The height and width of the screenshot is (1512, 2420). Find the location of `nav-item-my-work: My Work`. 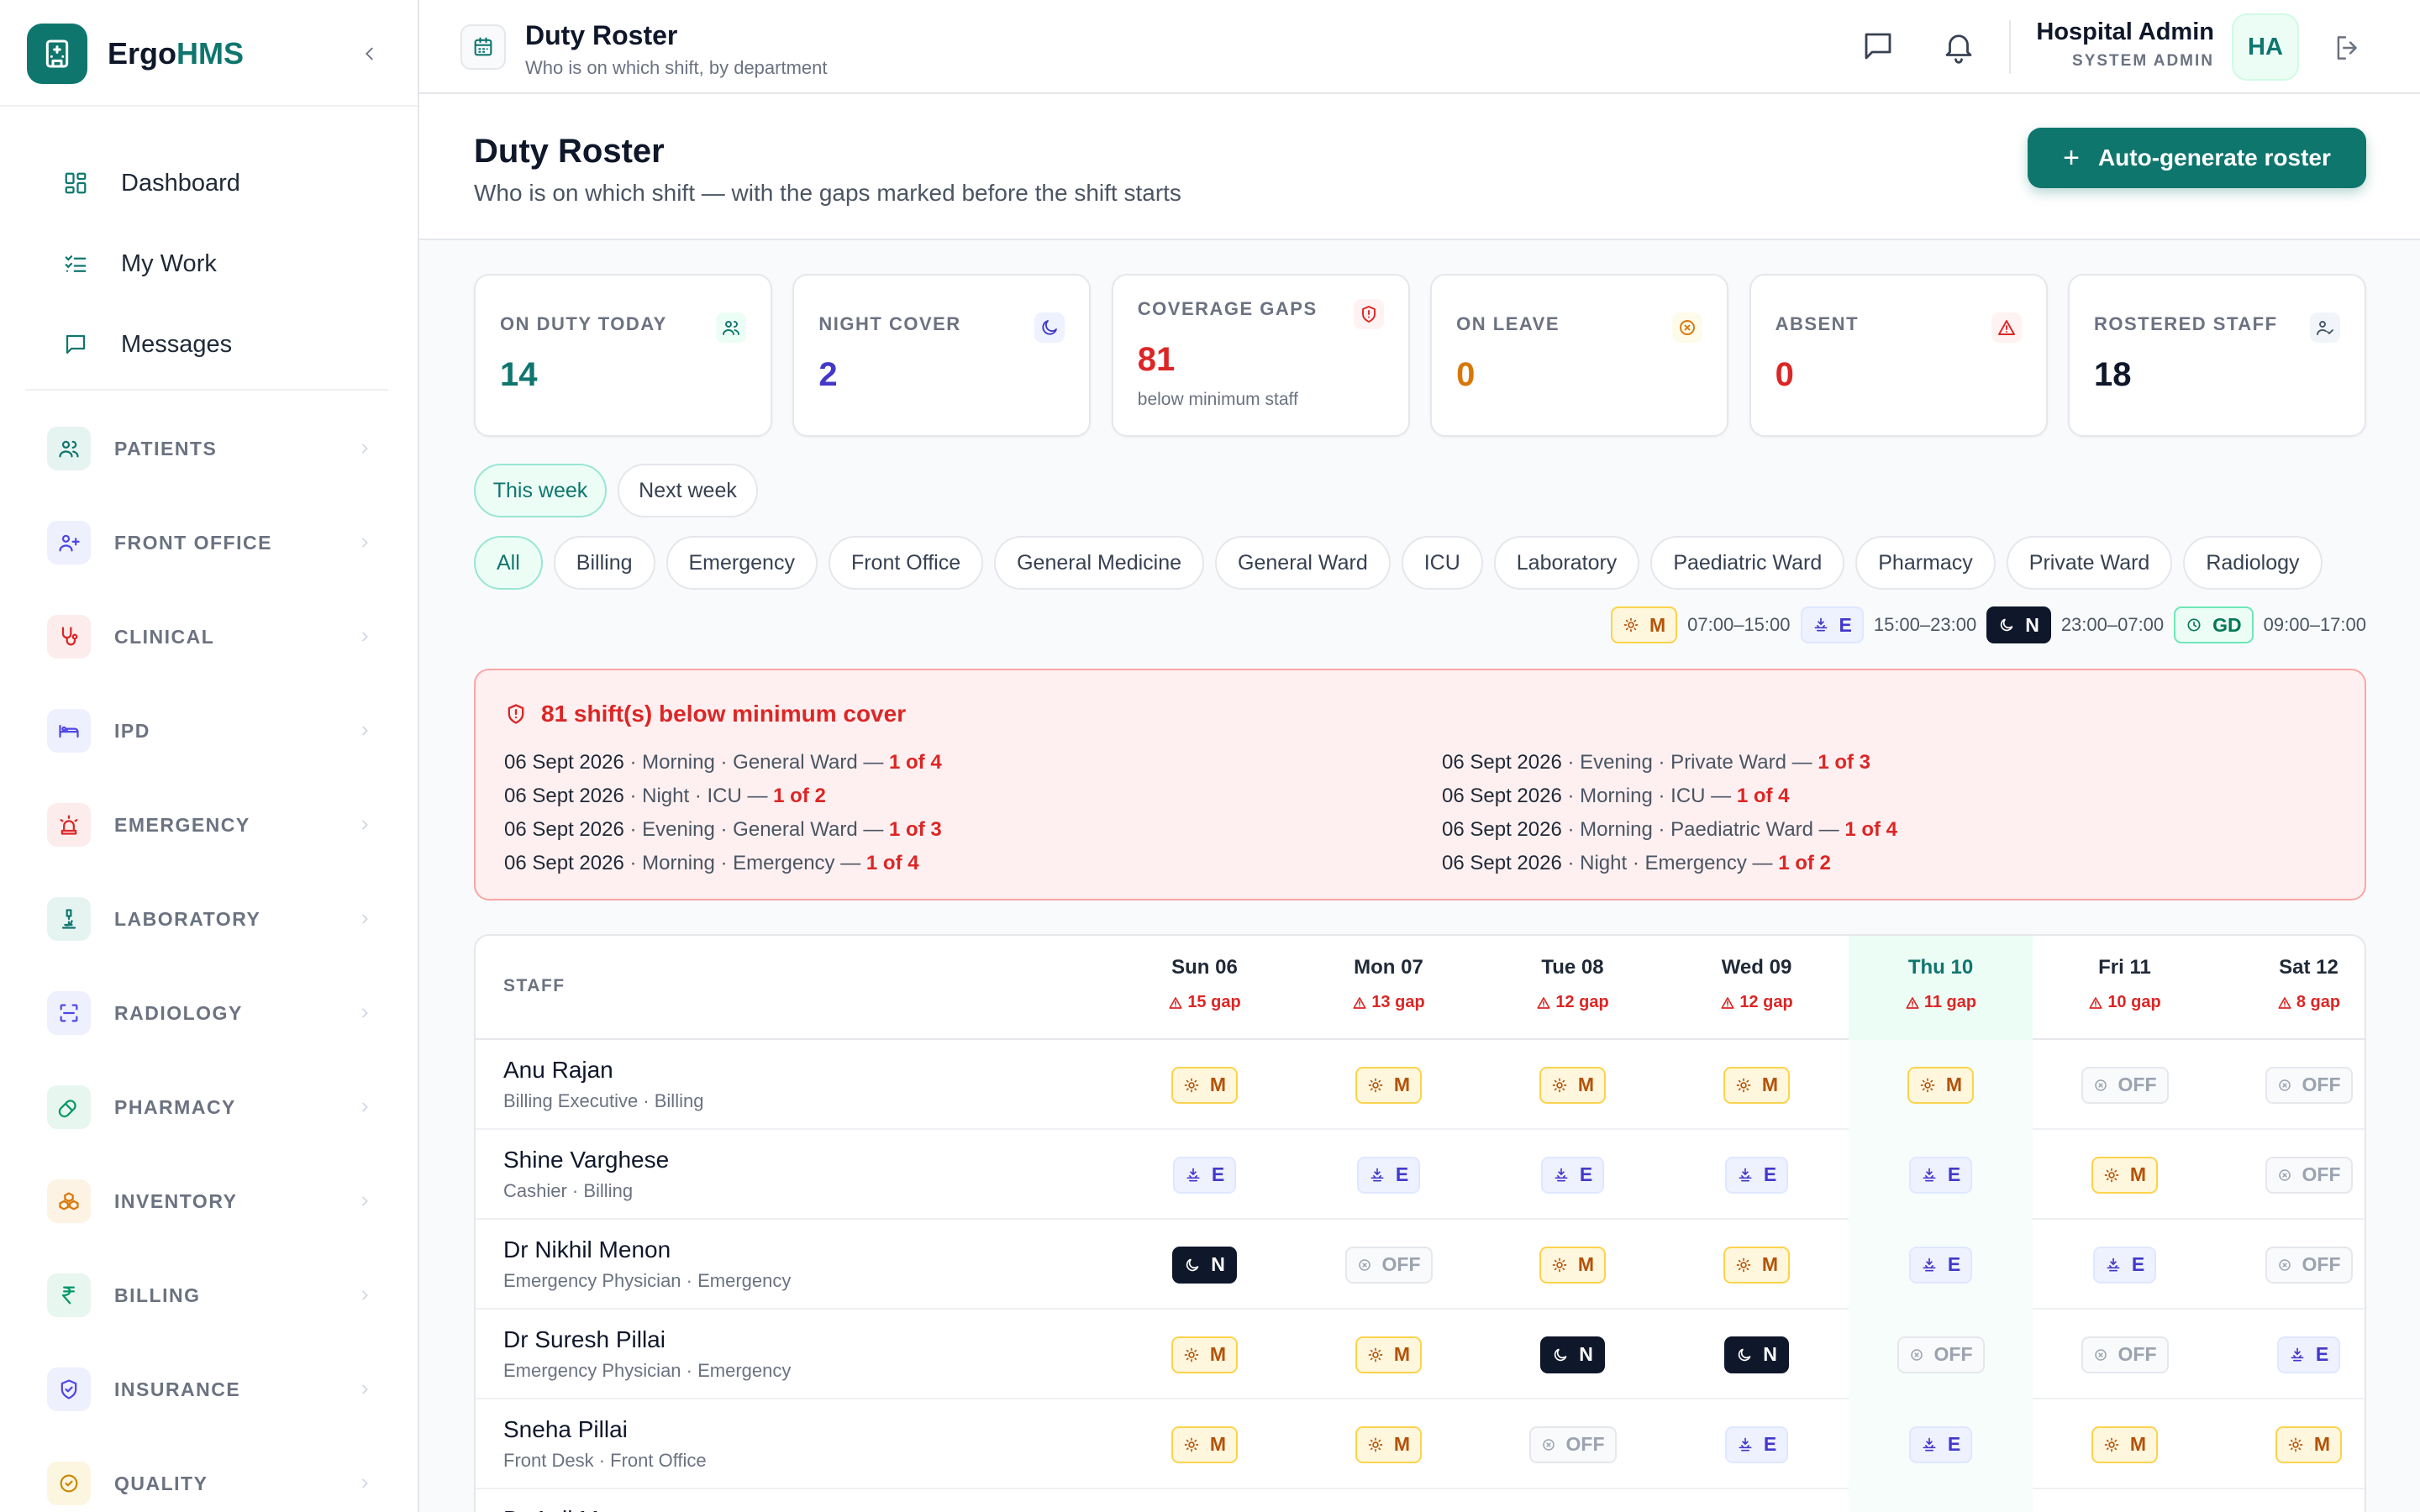

nav-item-my-work: My Work is located at coordinates (149, 263).